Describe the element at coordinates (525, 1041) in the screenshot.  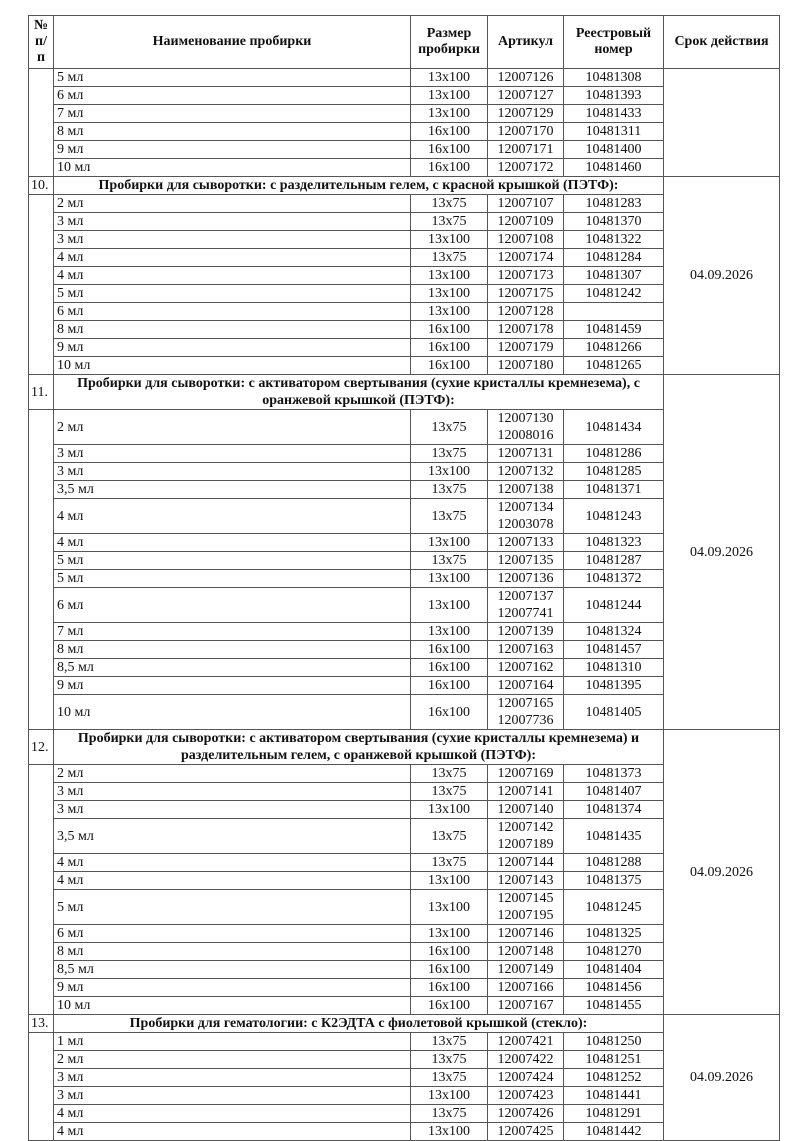
I see `article-number: 12007421` at that location.